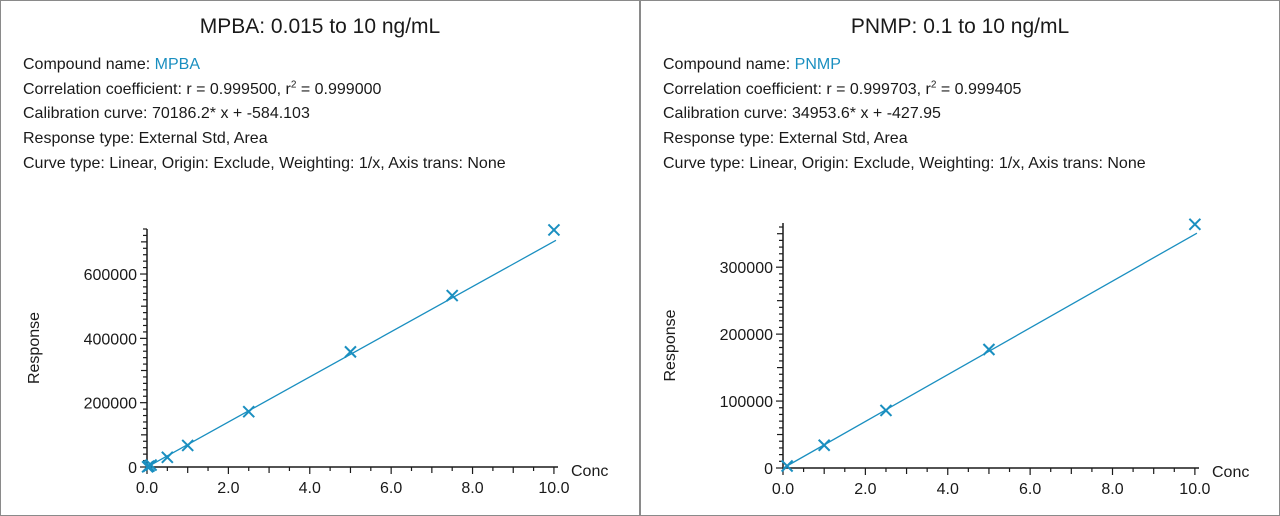 The image size is (1280, 516). Describe the element at coordinates (320, 26) in the screenshot. I see `chart-title: MPBA: 0.015 to 10 ng/mL` at that location.